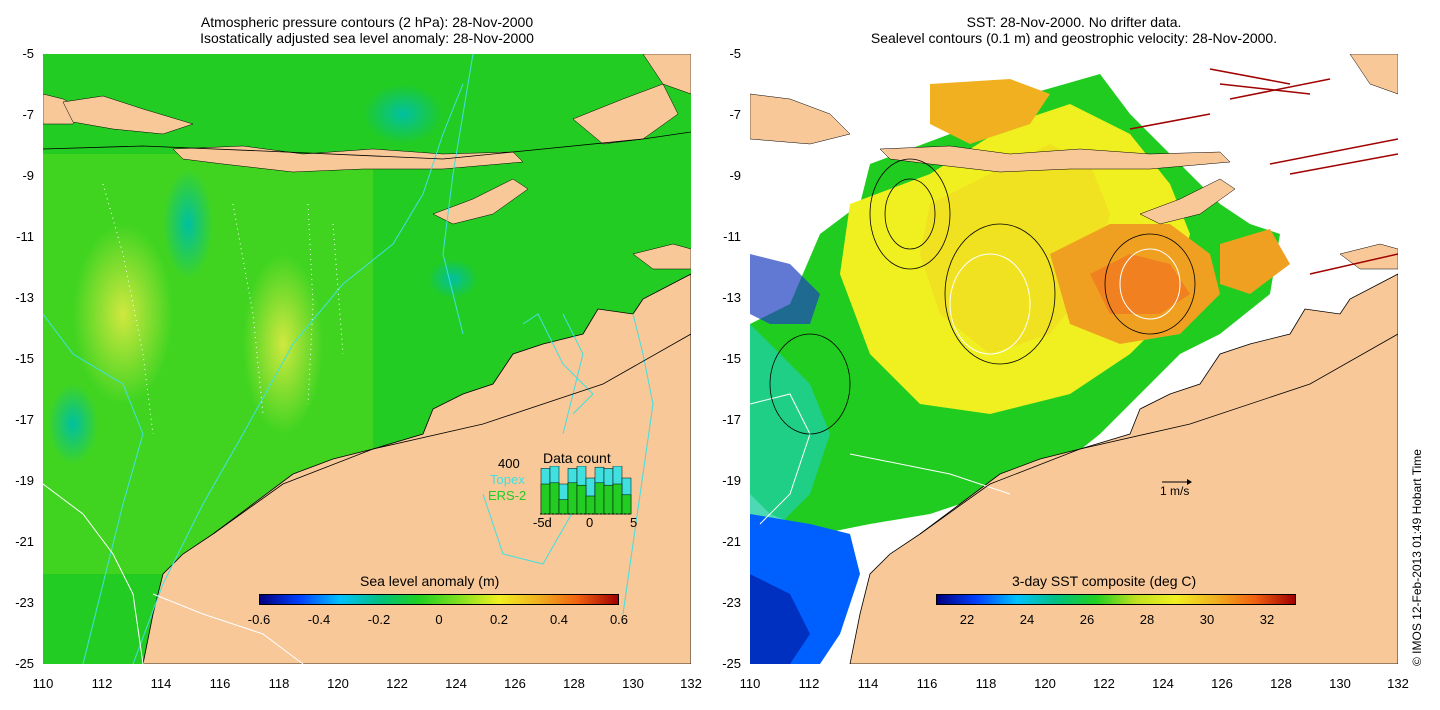 The height and width of the screenshot is (710, 1440). What do you see at coordinates (439, 599) in the screenshot?
I see `sea-level-colorbar` at bounding box center [439, 599].